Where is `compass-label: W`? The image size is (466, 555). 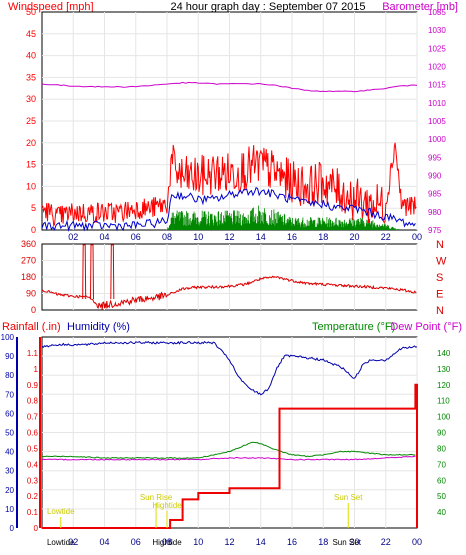 compass-label: W is located at coordinates (441, 262).